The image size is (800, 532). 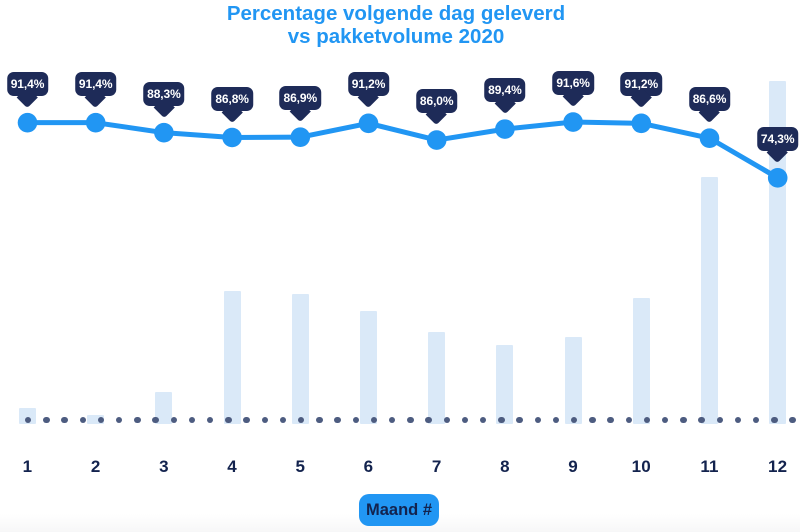 What do you see at coordinates (368, 466) in the screenshot?
I see `x-axis-label: 6` at bounding box center [368, 466].